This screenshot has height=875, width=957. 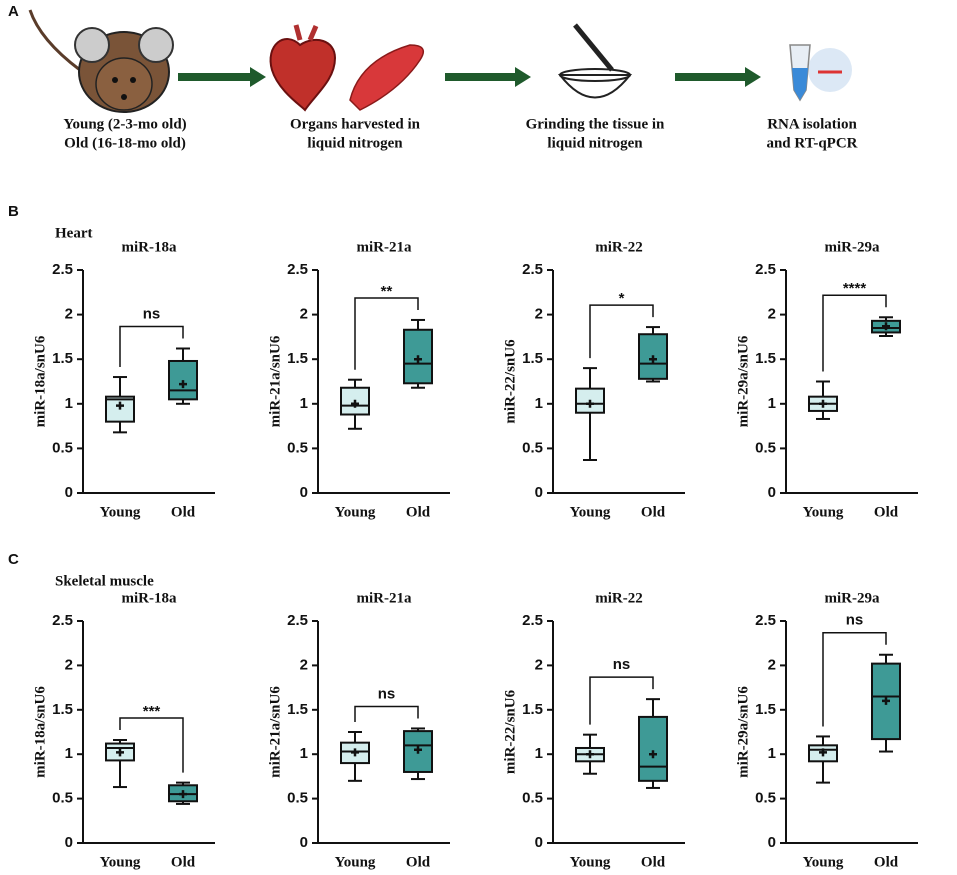 I want to click on section-title: Heart, so click(x=73, y=233).